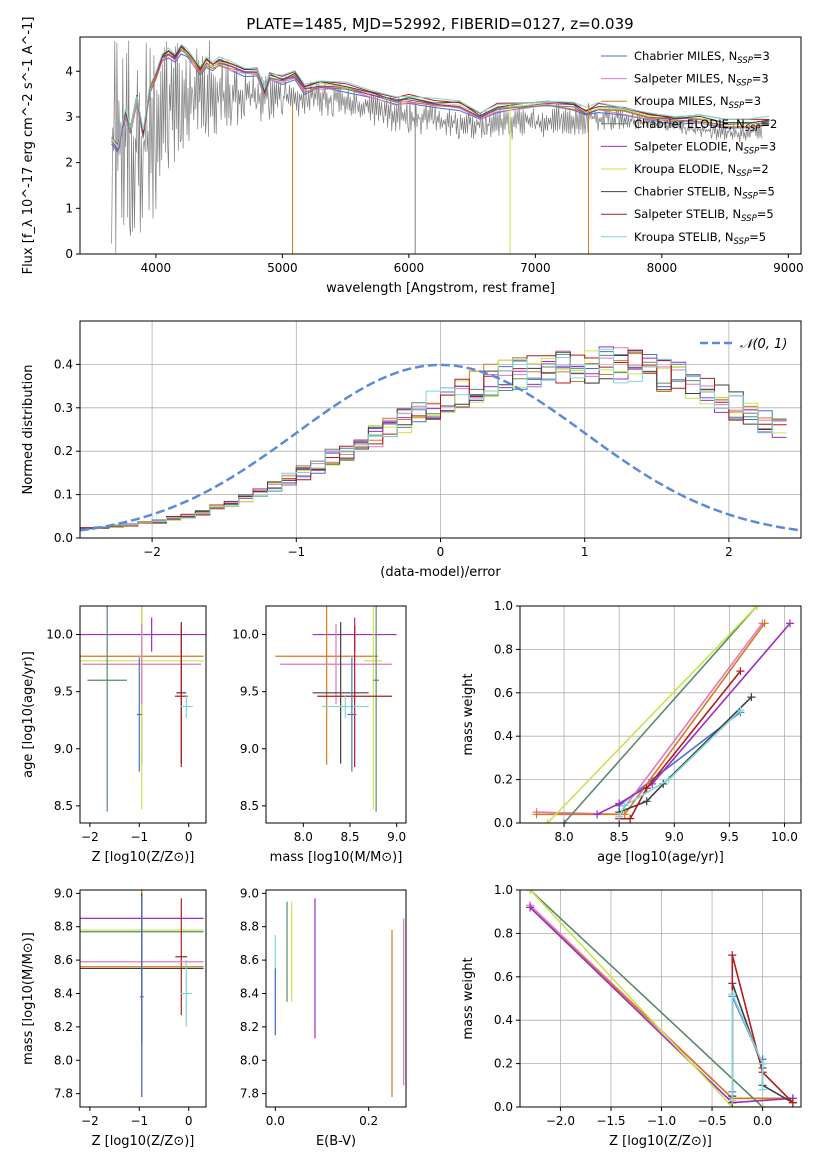  What do you see at coordinates (63, 495) in the screenshot?
I see `y-tick-label: 0.1` at bounding box center [63, 495].